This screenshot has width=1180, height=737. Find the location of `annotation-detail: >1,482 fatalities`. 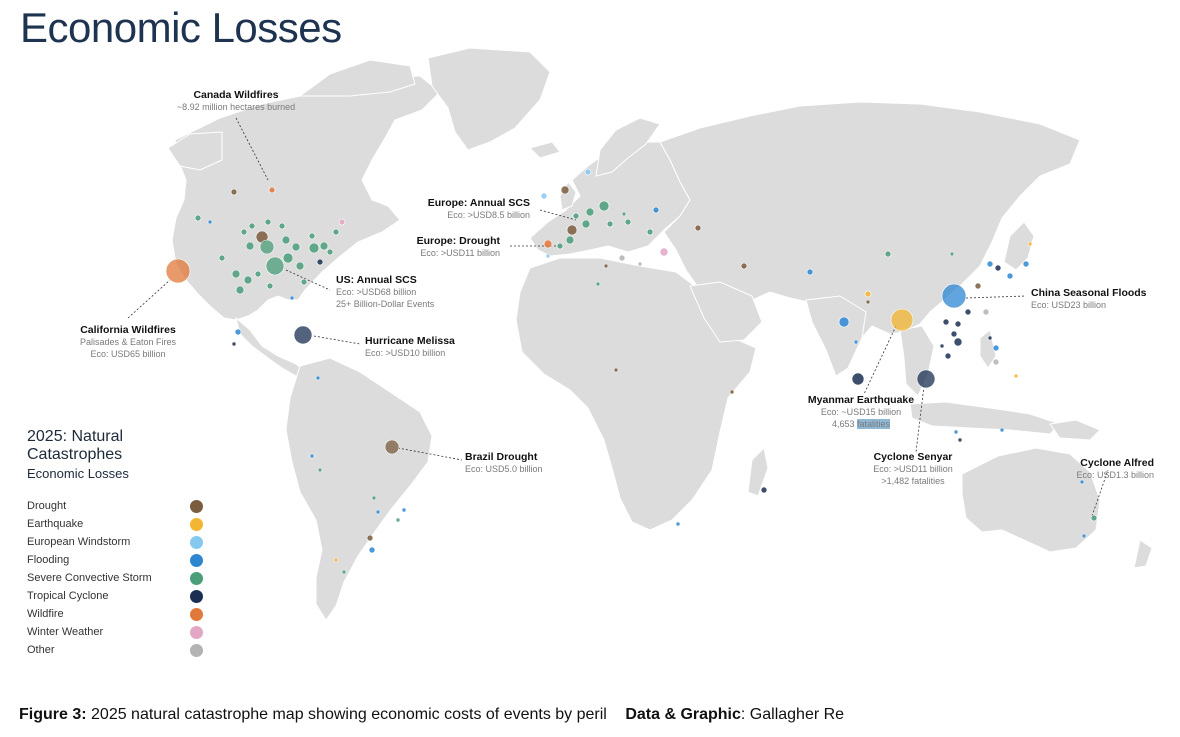

annotation-detail: >1,482 fatalities is located at coordinates (913, 481).